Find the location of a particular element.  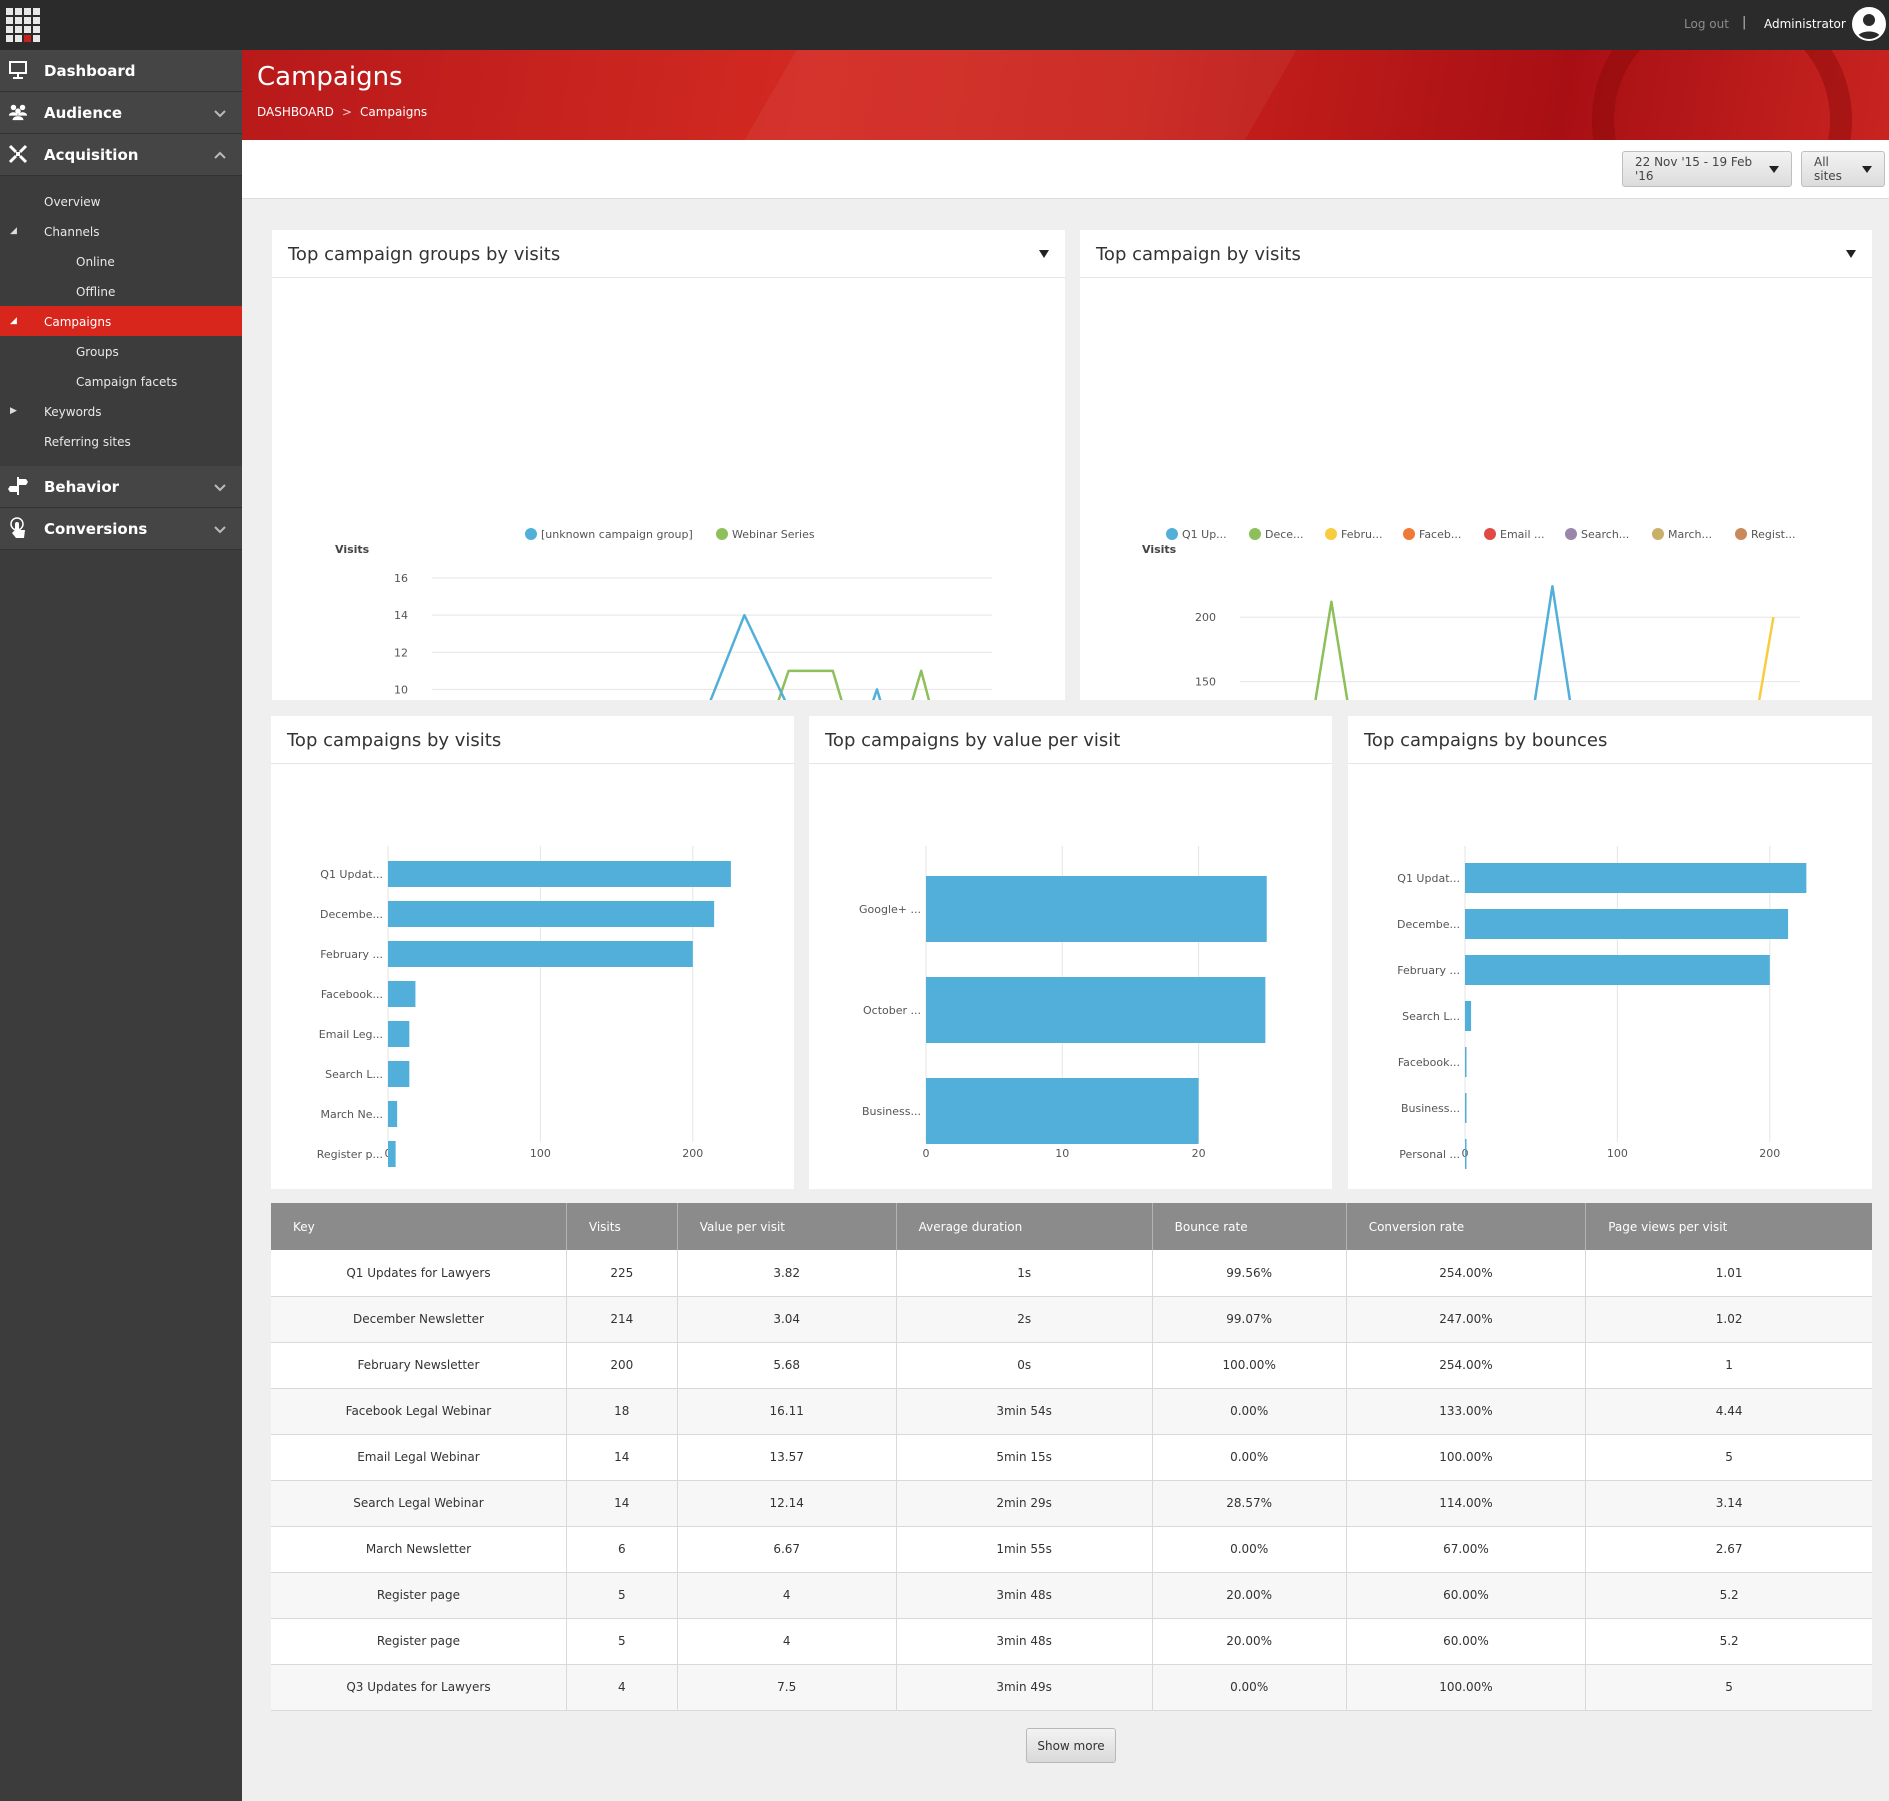

y-tick-label: 14 is located at coordinates (401, 615).